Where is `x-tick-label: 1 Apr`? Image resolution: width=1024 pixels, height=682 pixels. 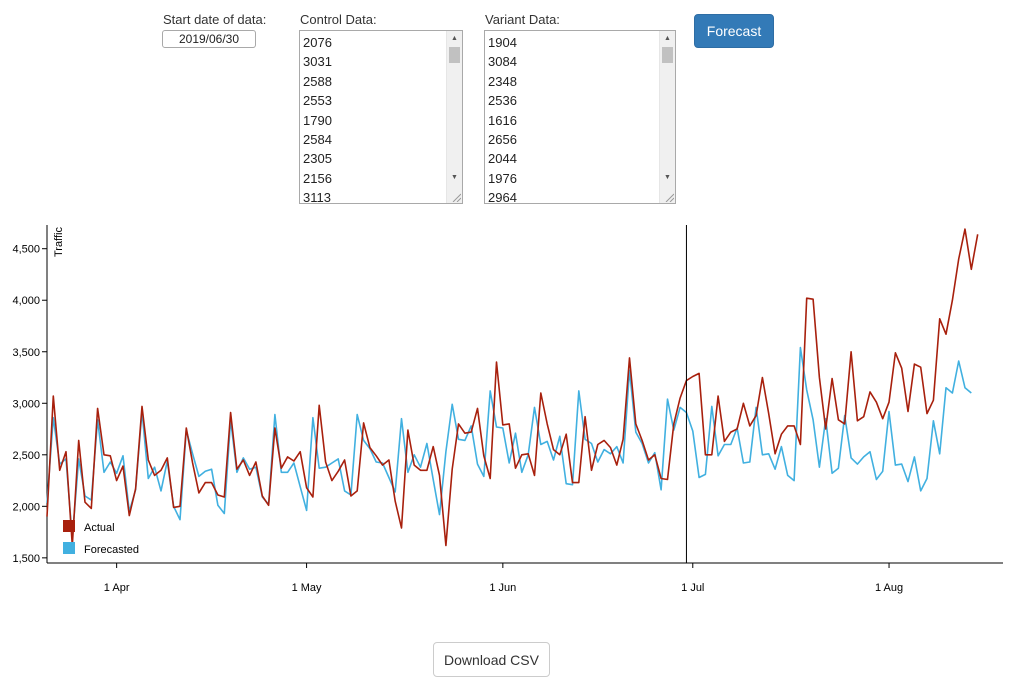
x-tick-label: 1 Apr is located at coordinates (117, 588).